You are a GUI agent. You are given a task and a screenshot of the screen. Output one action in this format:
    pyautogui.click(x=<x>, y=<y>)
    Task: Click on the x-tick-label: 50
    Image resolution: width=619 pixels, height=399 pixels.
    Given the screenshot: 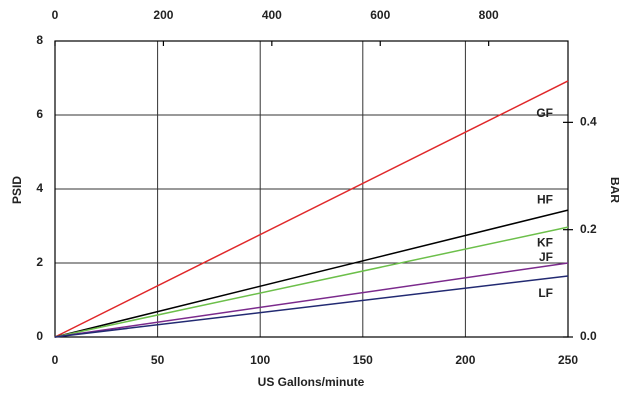 What is the action you would take?
    pyautogui.click(x=158, y=360)
    